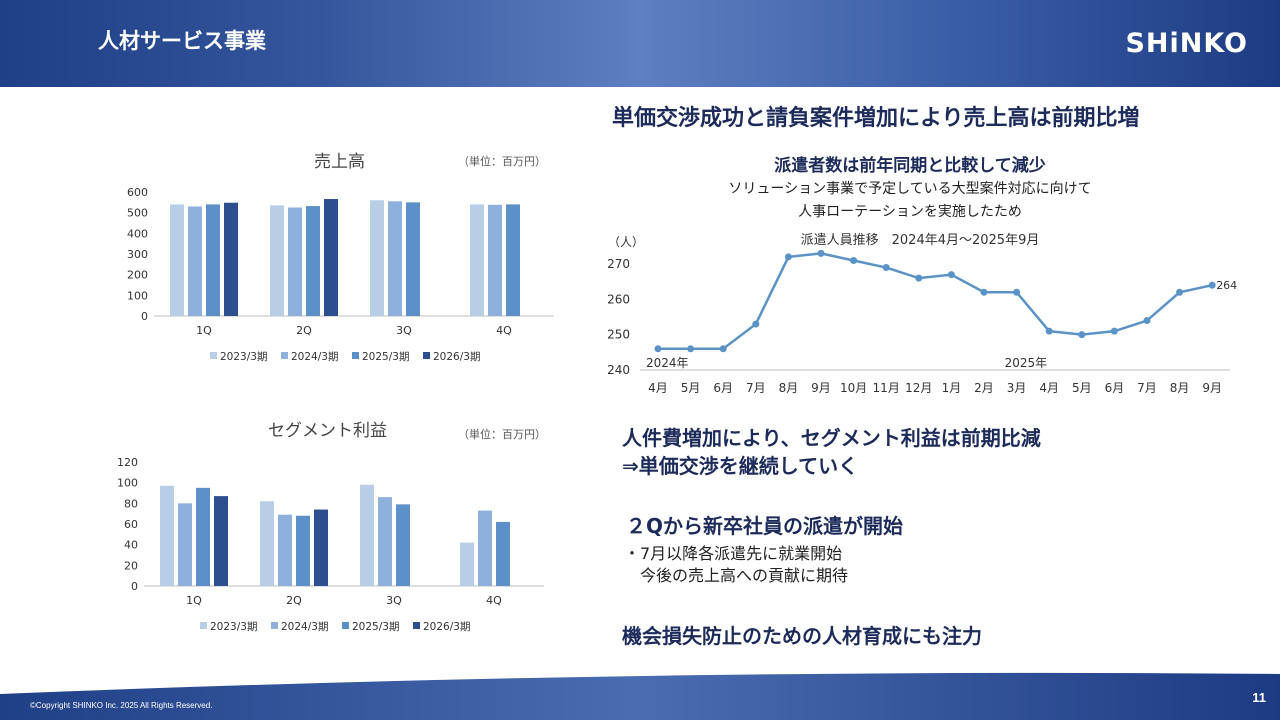 This screenshot has width=1280, height=720. What do you see at coordinates (131, 503) in the screenshot?
I see `y-tick-label: 80` at bounding box center [131, 503].